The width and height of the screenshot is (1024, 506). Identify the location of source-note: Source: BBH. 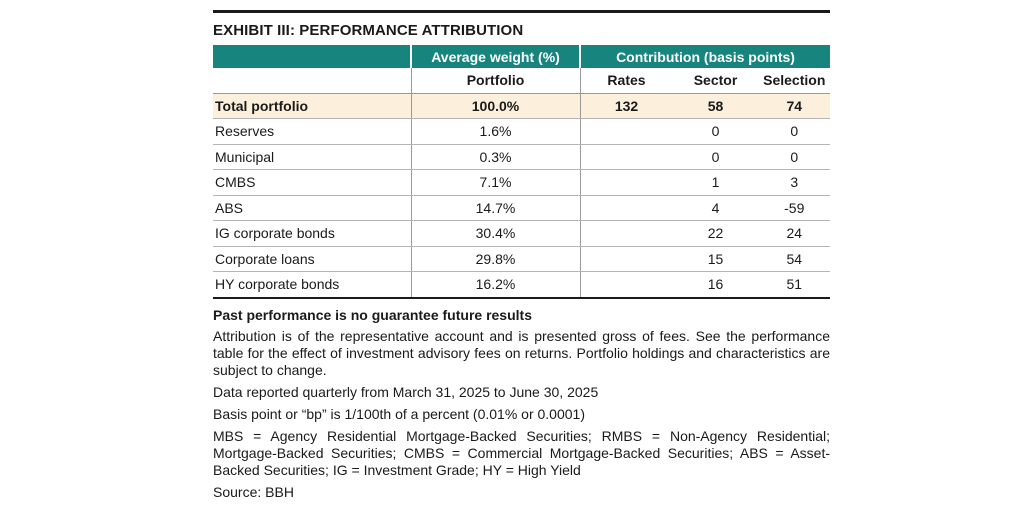
(253, 491).